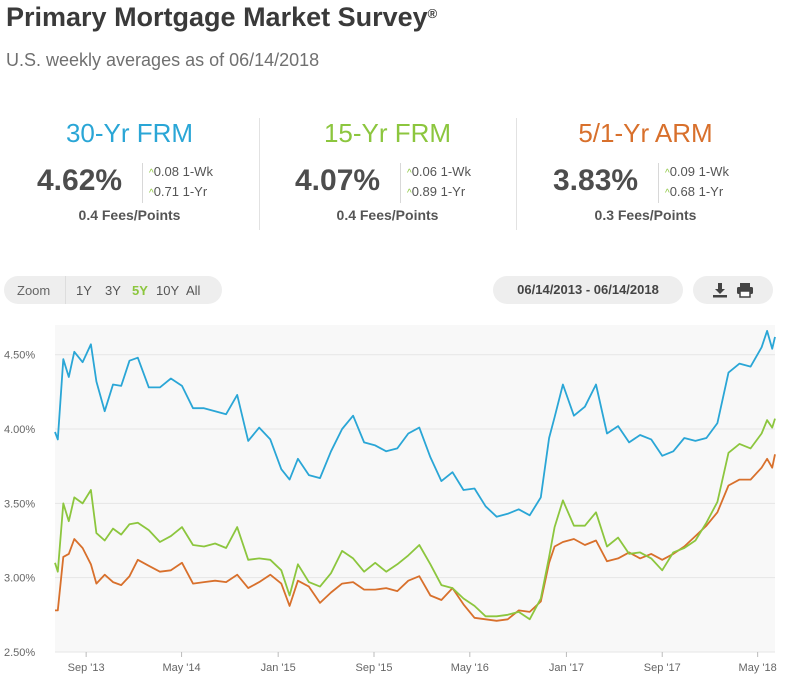  I want to click on stat-row: 4.62% ^0.08 1-Wk ^0.71 1-Yr, so click(129, 181).